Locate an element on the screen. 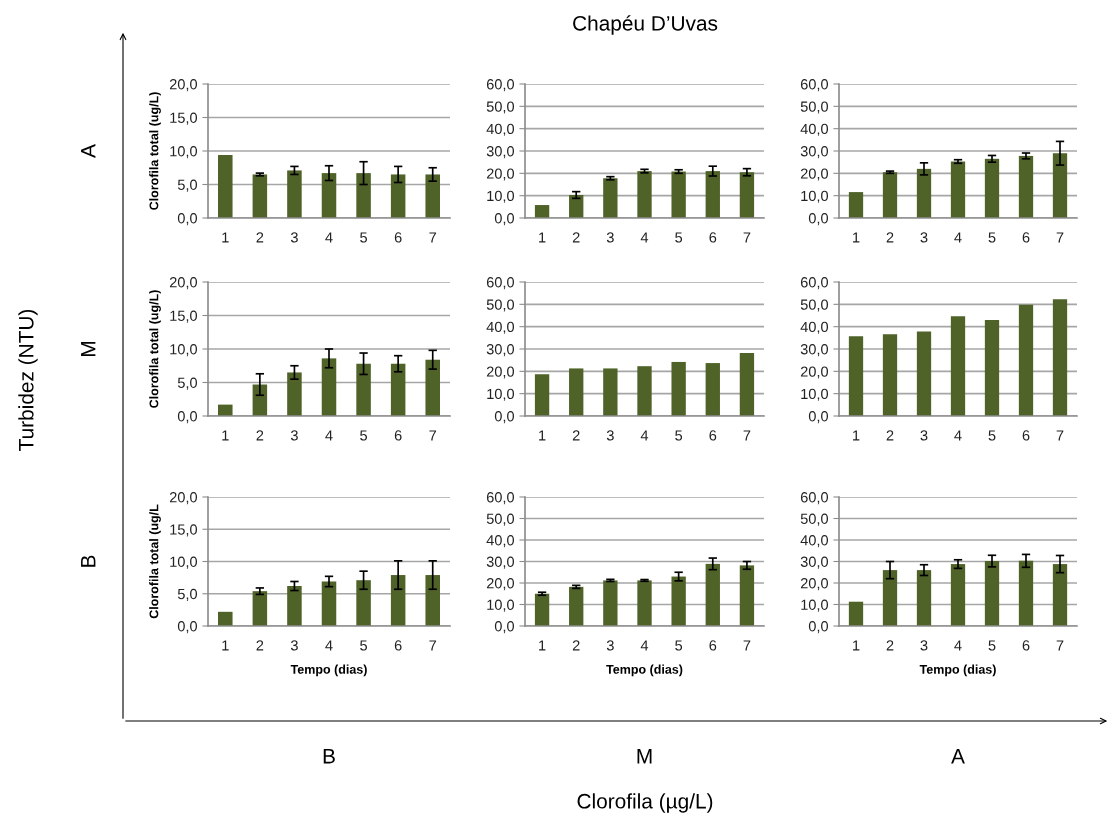 Image resolution: width=1112 pixels, height=816 pixels. text: A is located at coordinates (958, 756).